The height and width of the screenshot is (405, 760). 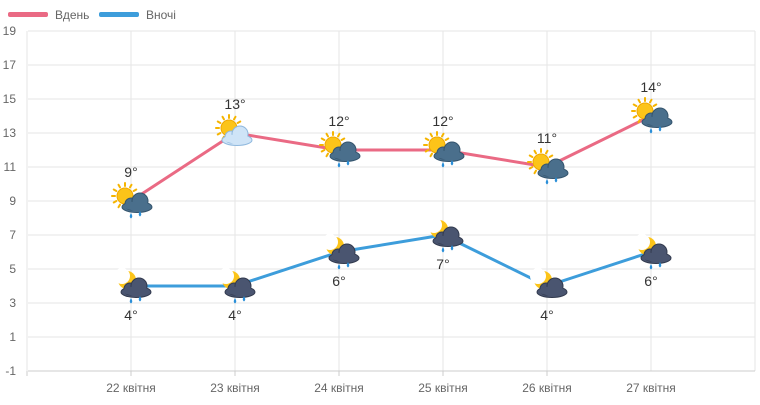 What do you see at coordinates (442, 264) in the screenshot?
I see `data-label-night: 7°` at bounding box center [442, 264].